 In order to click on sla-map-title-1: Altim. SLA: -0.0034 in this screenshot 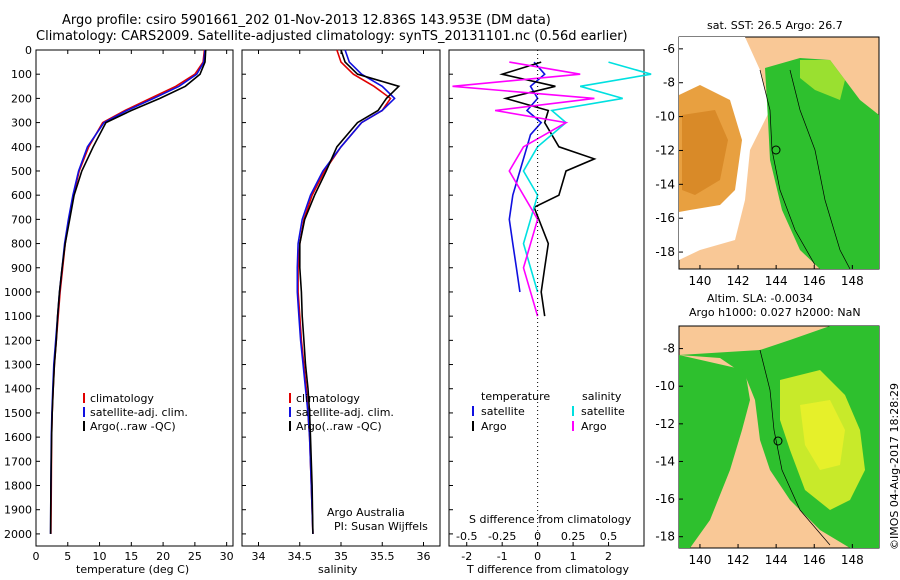, I will do `click(760, 298)`.